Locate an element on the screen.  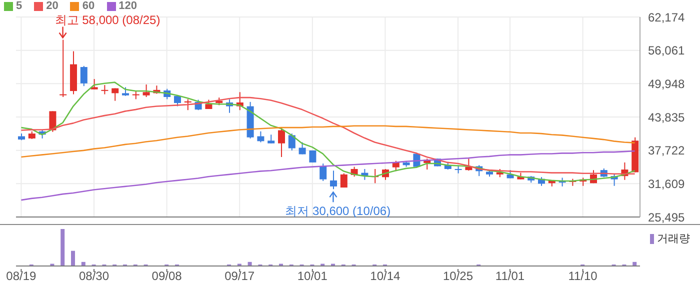
legend-label: 60 is located at coordinates (88, 6).